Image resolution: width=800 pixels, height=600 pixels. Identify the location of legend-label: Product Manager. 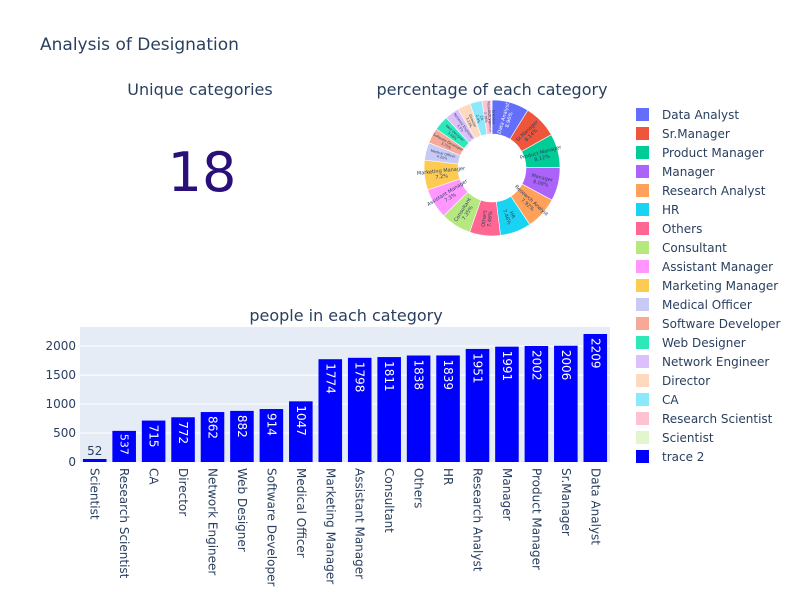
(713, 153).